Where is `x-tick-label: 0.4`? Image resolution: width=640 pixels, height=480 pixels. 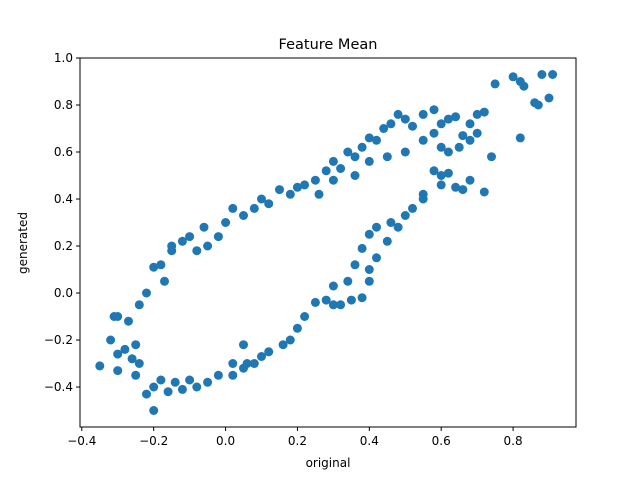 x-tick-label: 0.4 is located at coordinates (369, 441).